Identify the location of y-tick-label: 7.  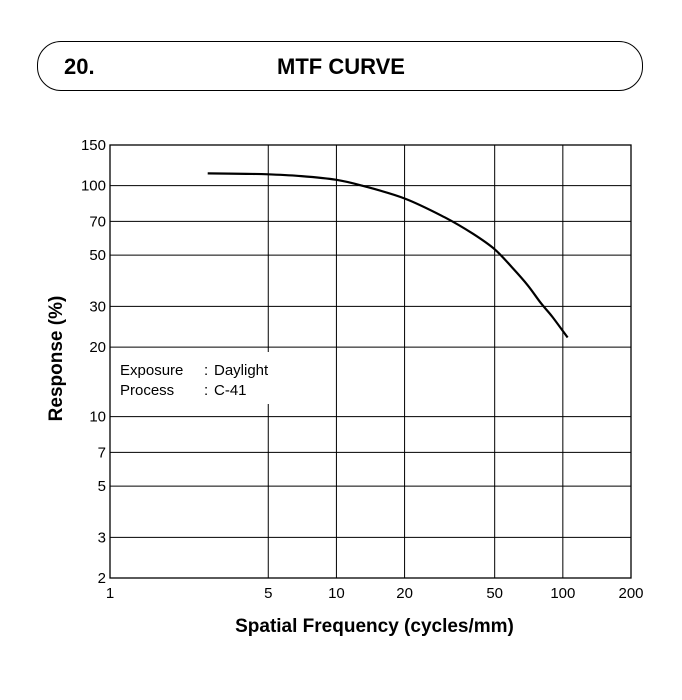
(102, 452).